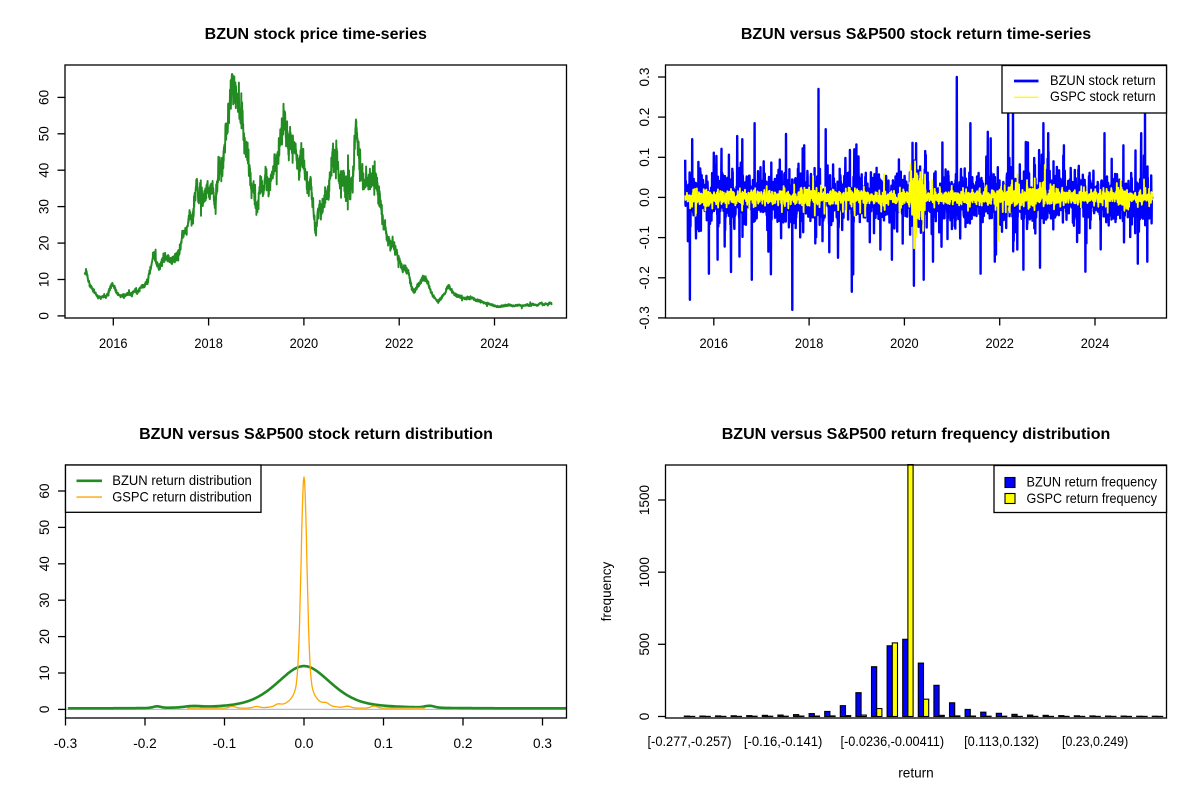 This screenshot has height=800, width=1200. Describe the element at coordinates (1092, 482) in the screenshot. I see `svg-text: BZUN return frequency` at that location.